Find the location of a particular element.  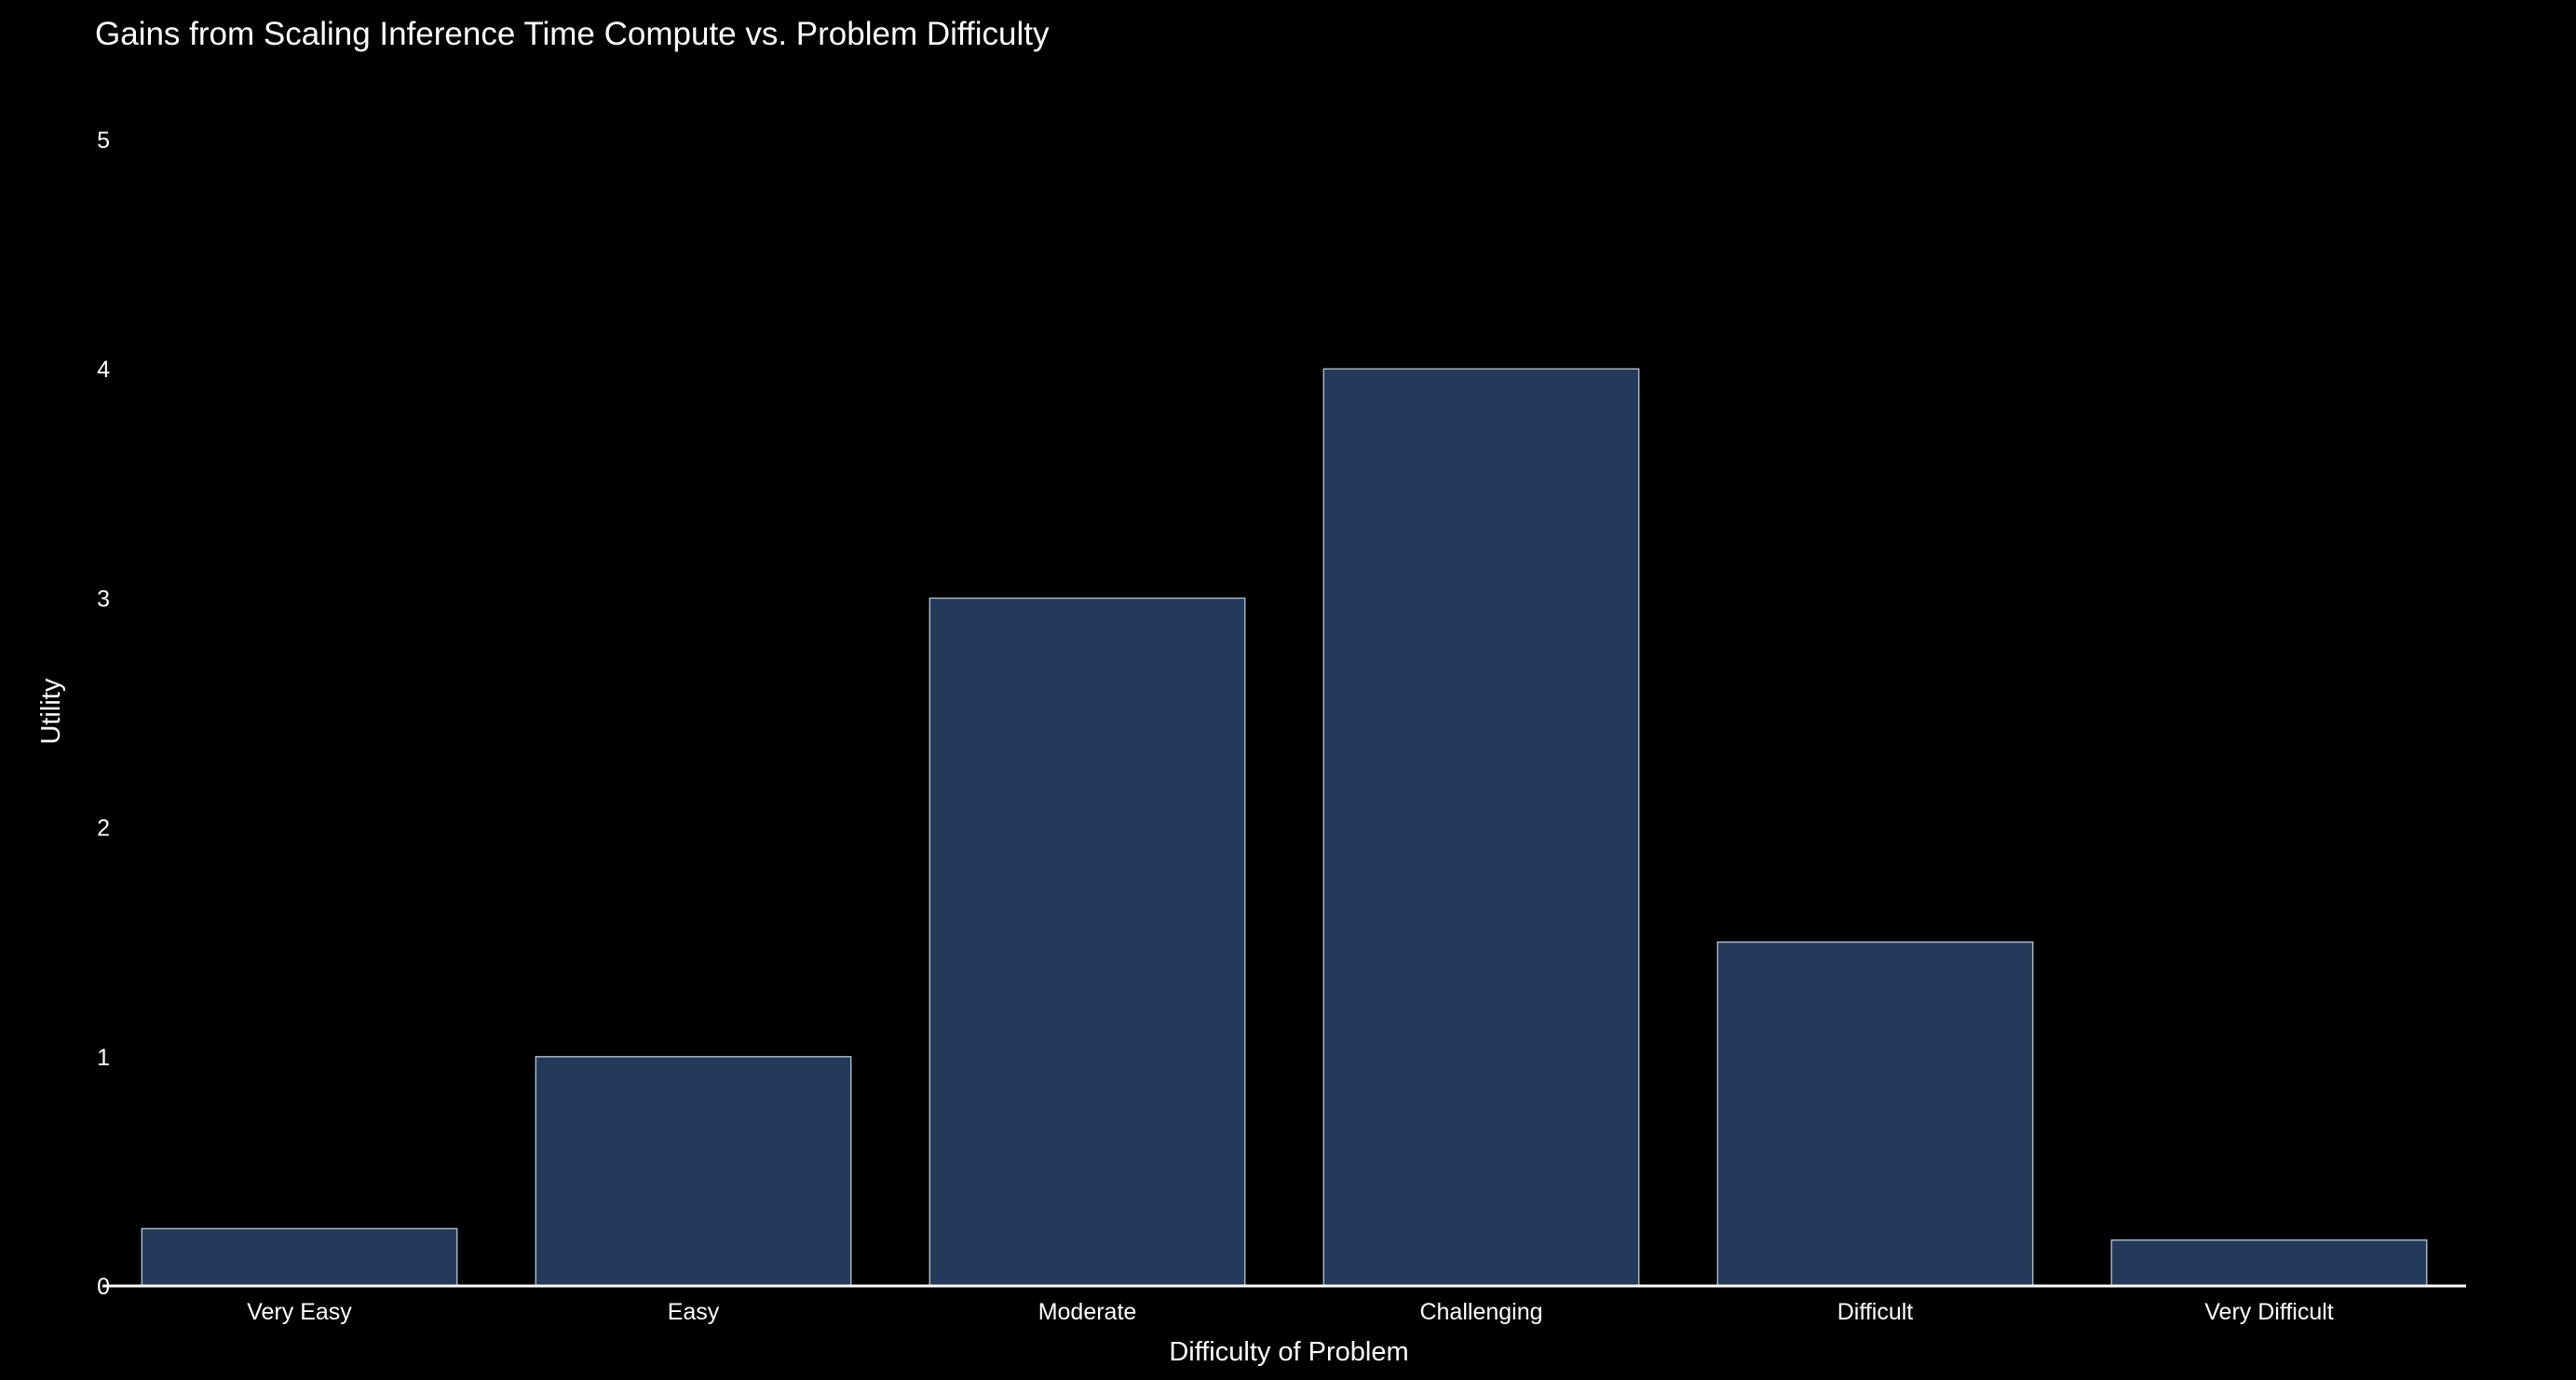

y-tick-label: 5 is located at coordinates (103, 141).